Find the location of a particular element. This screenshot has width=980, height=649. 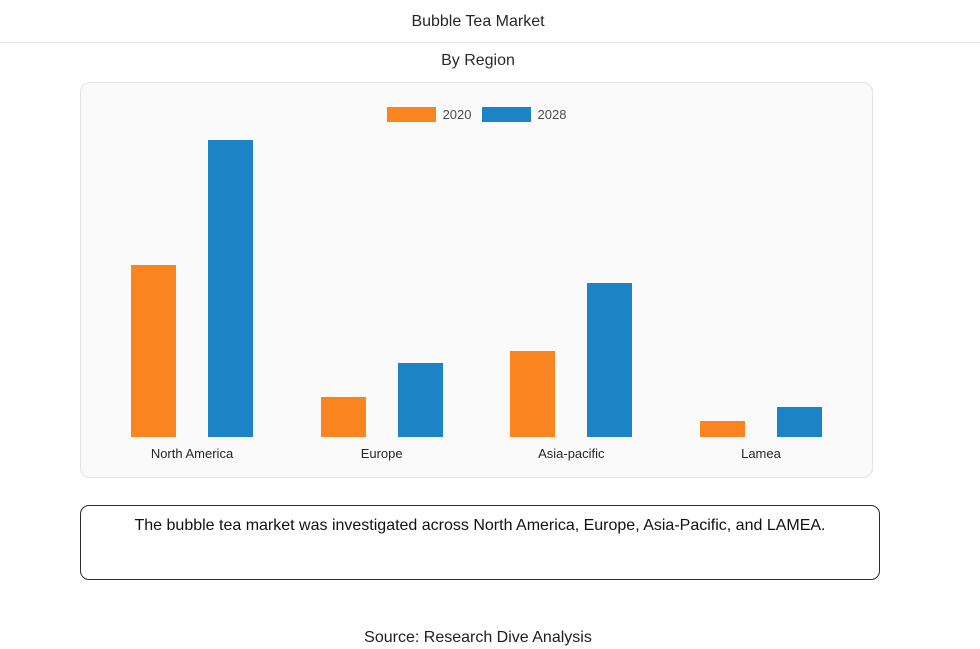

chart-subtitle: By Region is located at coordinates (478, 60).